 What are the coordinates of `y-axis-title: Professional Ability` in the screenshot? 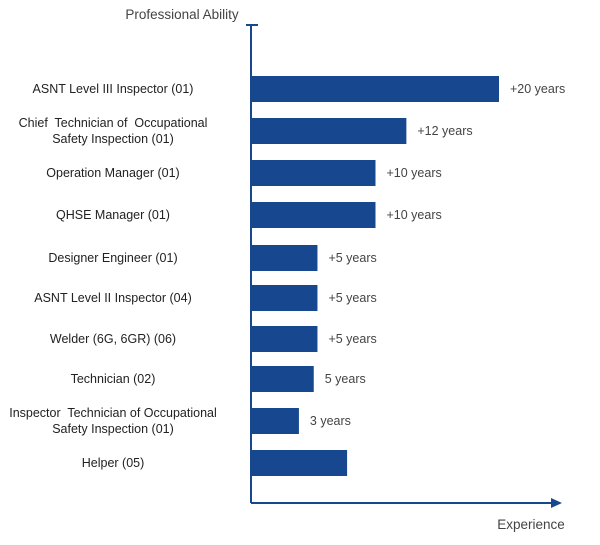 It's located at (182, 14).